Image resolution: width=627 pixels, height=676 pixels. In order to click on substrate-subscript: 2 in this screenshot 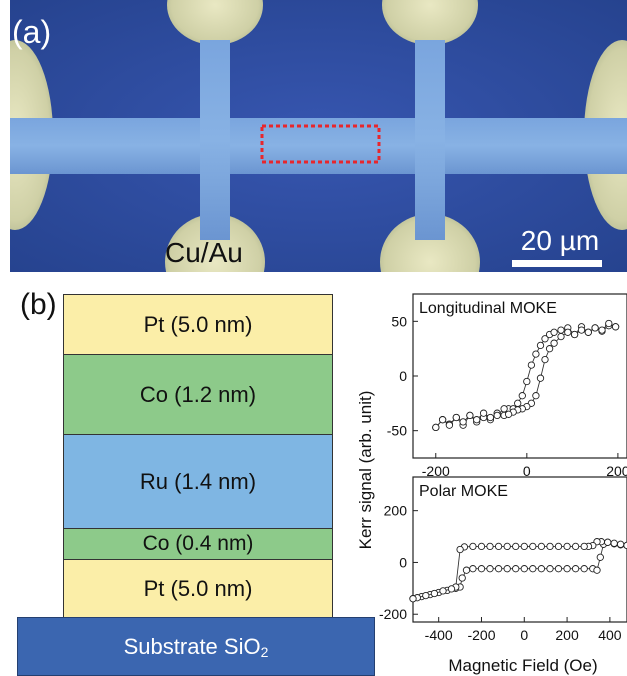, I will do `click(264, 651)`.